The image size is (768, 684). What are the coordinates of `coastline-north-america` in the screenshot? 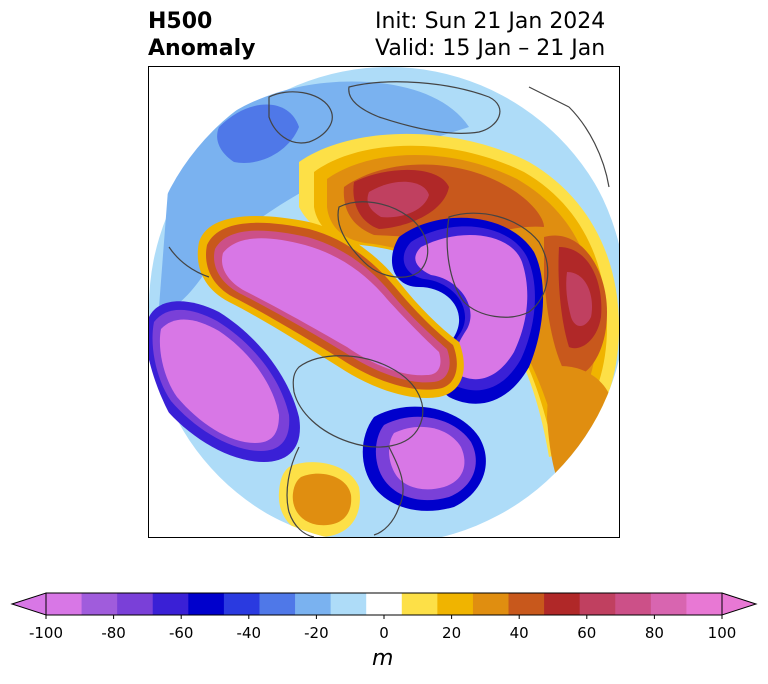 It's located at (358, 401).